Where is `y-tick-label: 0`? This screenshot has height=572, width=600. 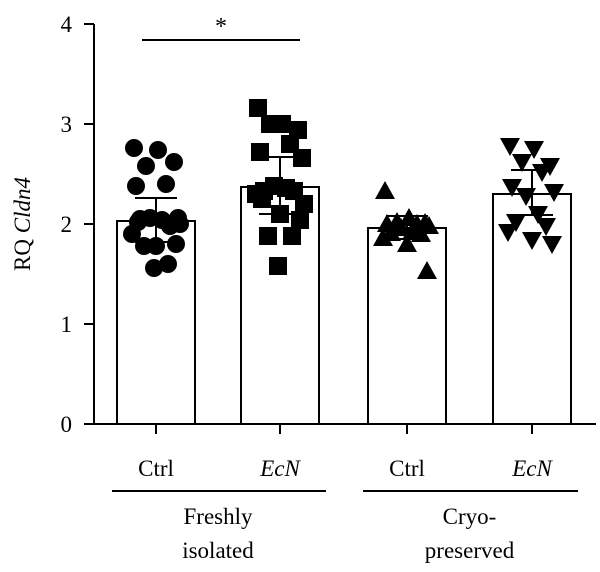 y-tick-label: 0 is located at coordinates (67, 424).